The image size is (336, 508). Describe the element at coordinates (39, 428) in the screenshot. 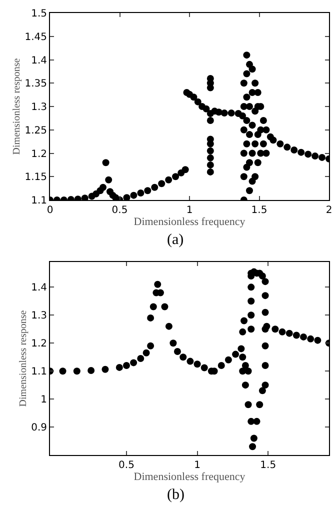

I see `y-tick-label: 0.9` at that location.